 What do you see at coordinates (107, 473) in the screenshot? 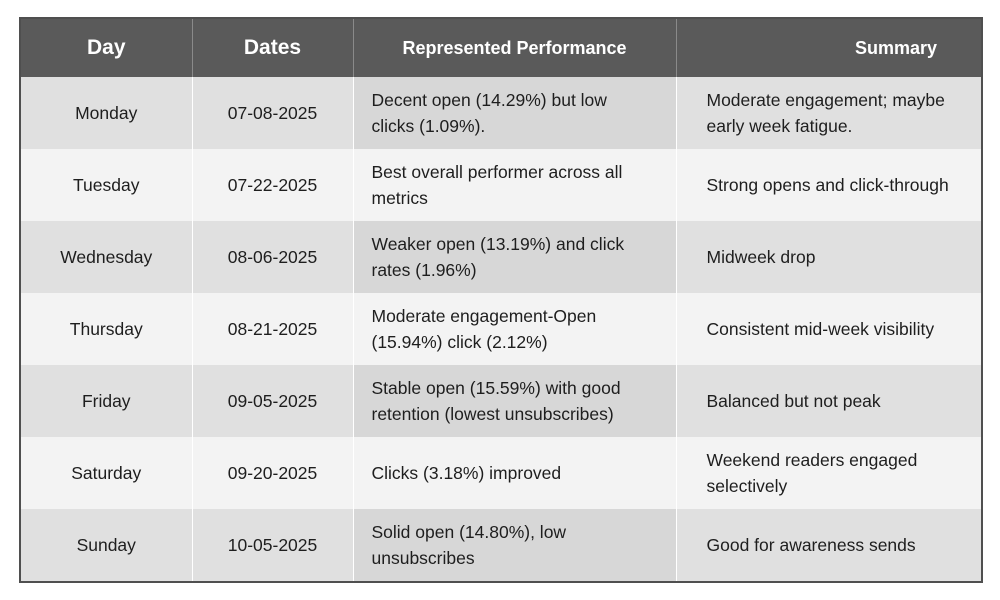
I see `cell-day: Saturday` at bounding box center [107, 473].